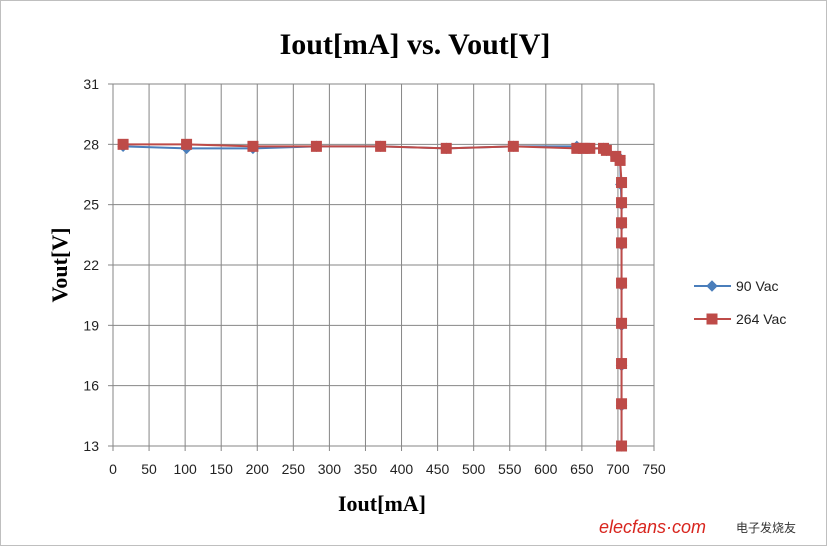 The height and width of the screenshot is (547, 827). Describe the element at coordinates (330, 469) in the screenshot. I see `x-tick-label: 300` at that location.